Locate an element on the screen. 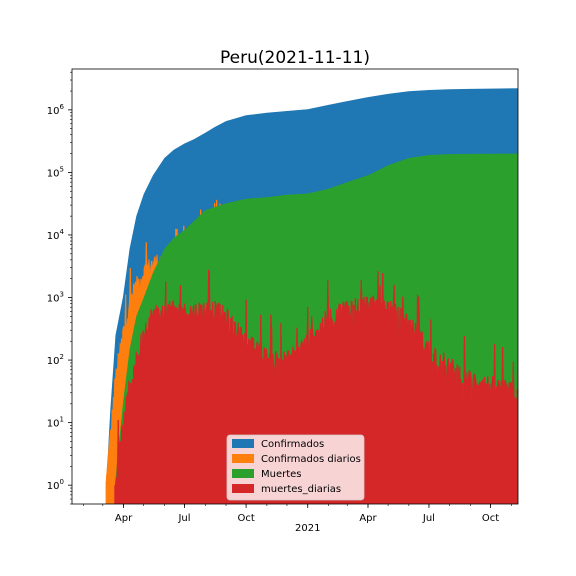 The width and height of the screenshot is (576, 576). y-tick-label: 10² is located at coordinates (55, 360).